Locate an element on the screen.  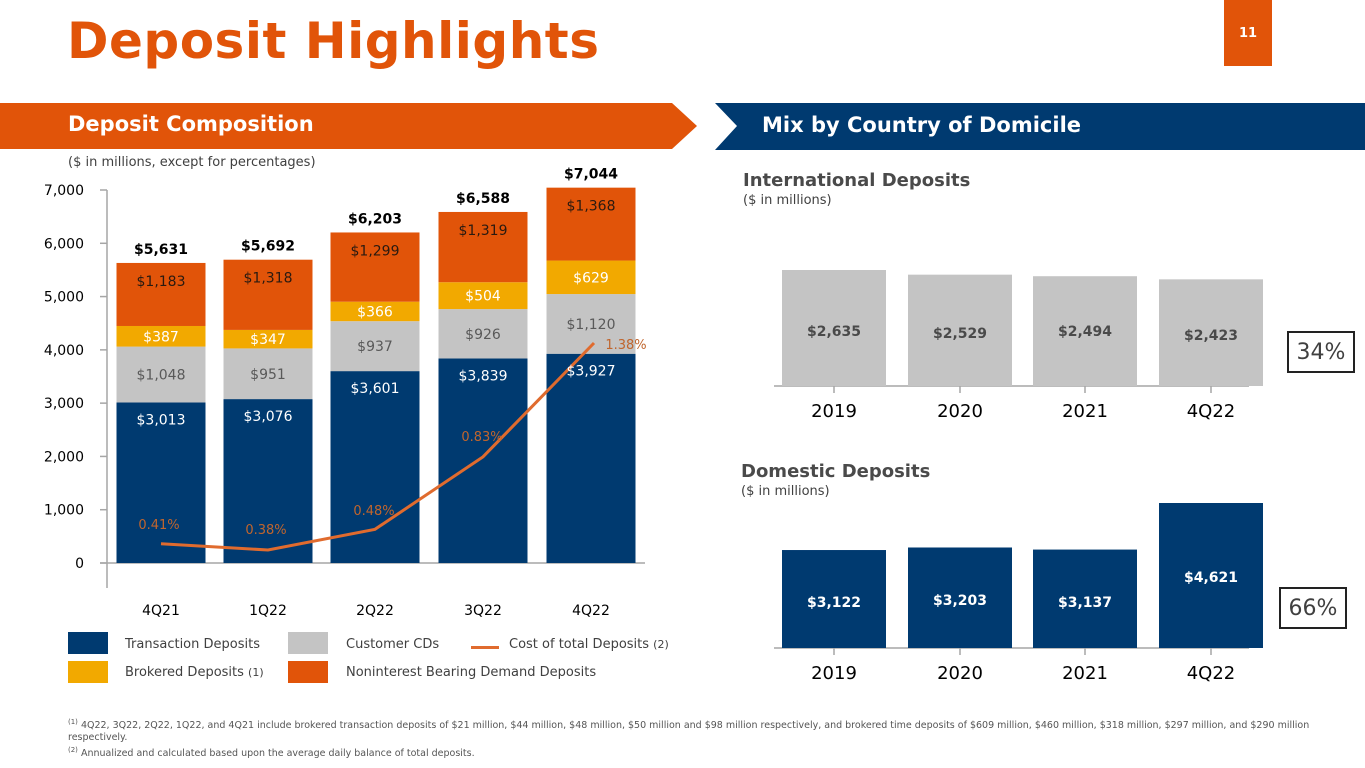
x-tick-label: 3Q22 is located at coordinates (483, 611).